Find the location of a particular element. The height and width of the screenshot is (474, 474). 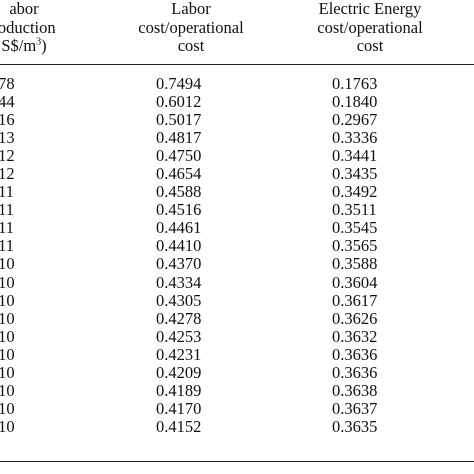

table-cell: 0.4516 is located at coordinates (179, 210).